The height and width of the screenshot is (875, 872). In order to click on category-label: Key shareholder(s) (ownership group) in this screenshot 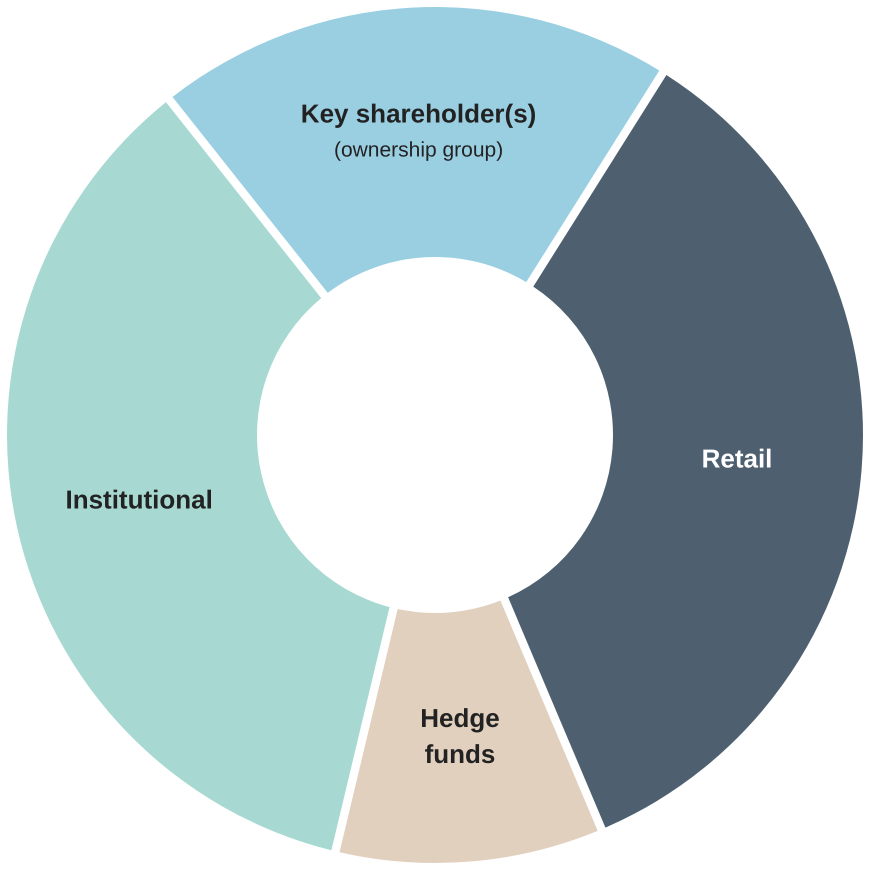, I will do `click(418, 130)`.